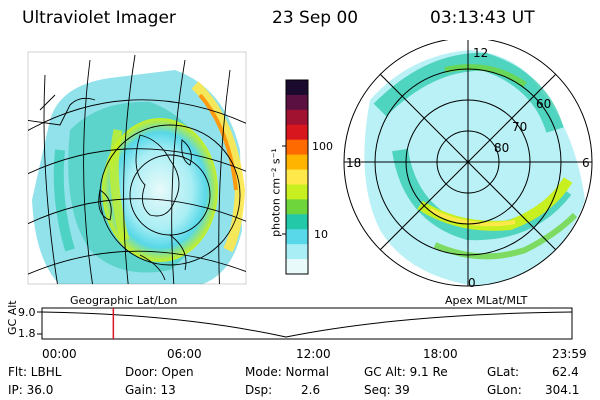 The image size is (600, 400). Describe the element at coordinates (321, 234) in the screenshot. I see `colorbar-tick-10: 10` at that location.